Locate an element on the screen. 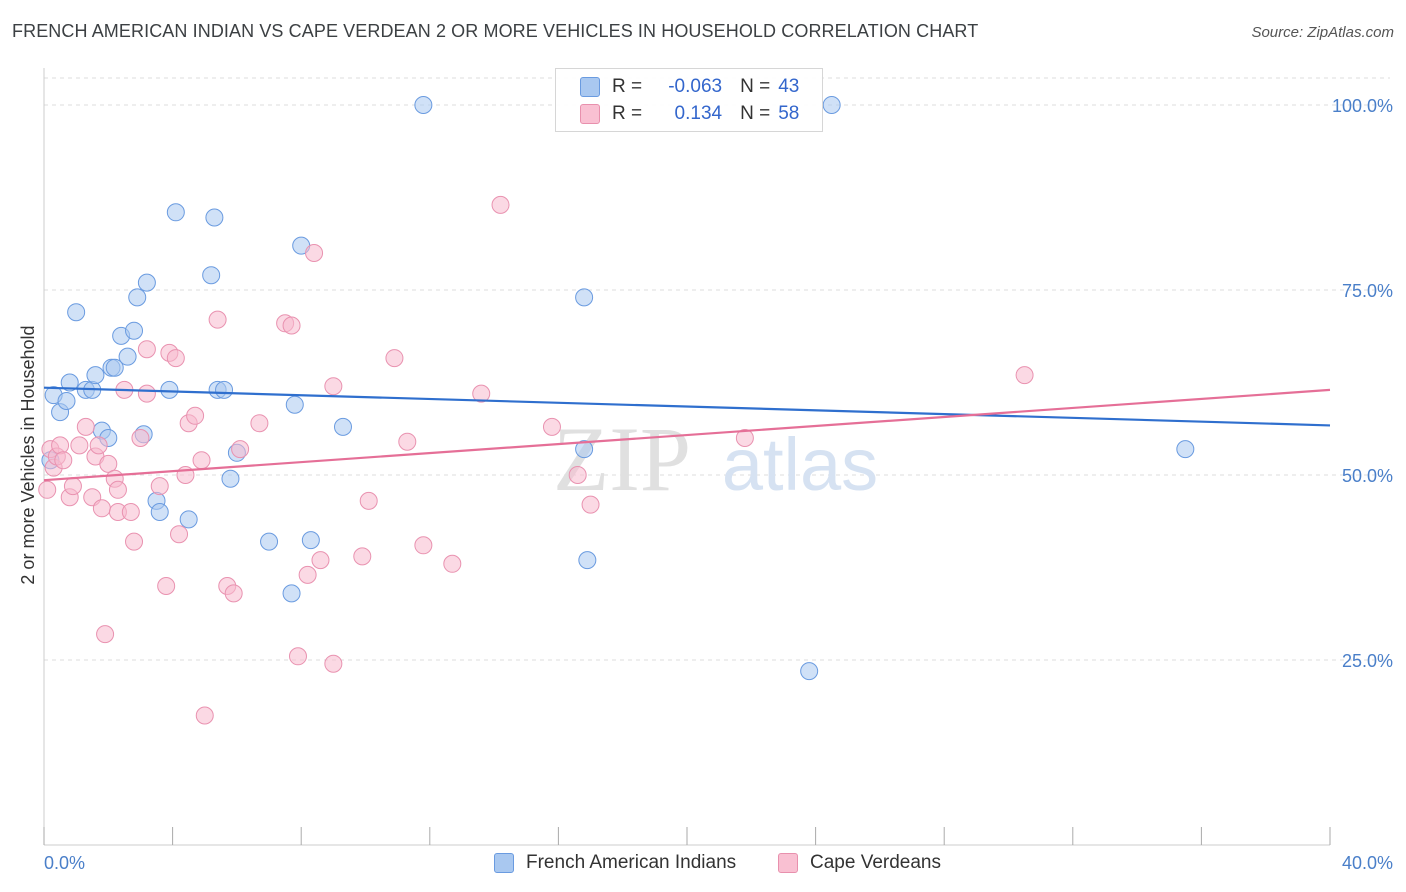 Image resolution: width=1406 pixels, height=892 pixels. legend-row-blue: R = -0.063 N = 43 is located at coordinates (689, 87).